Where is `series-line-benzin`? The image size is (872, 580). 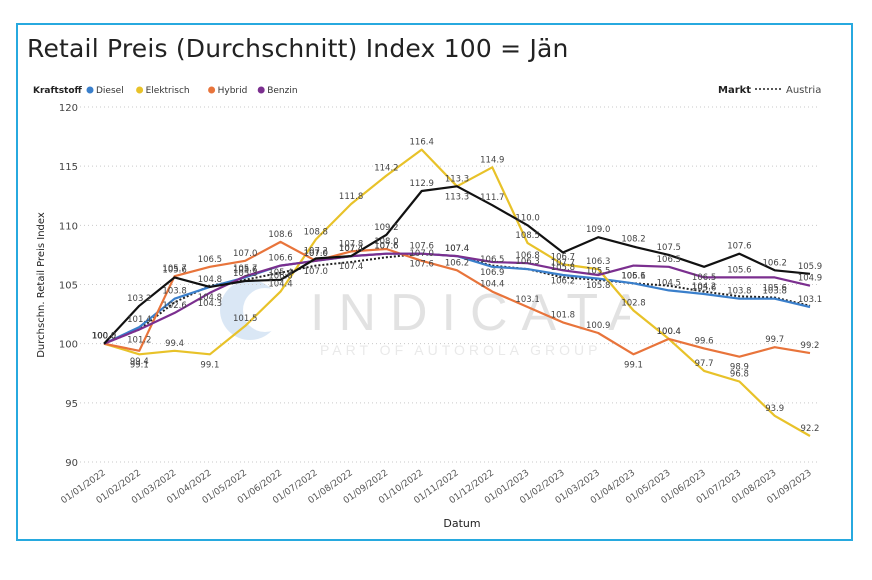
series-line-benzin is located at coordinates (457, 298).